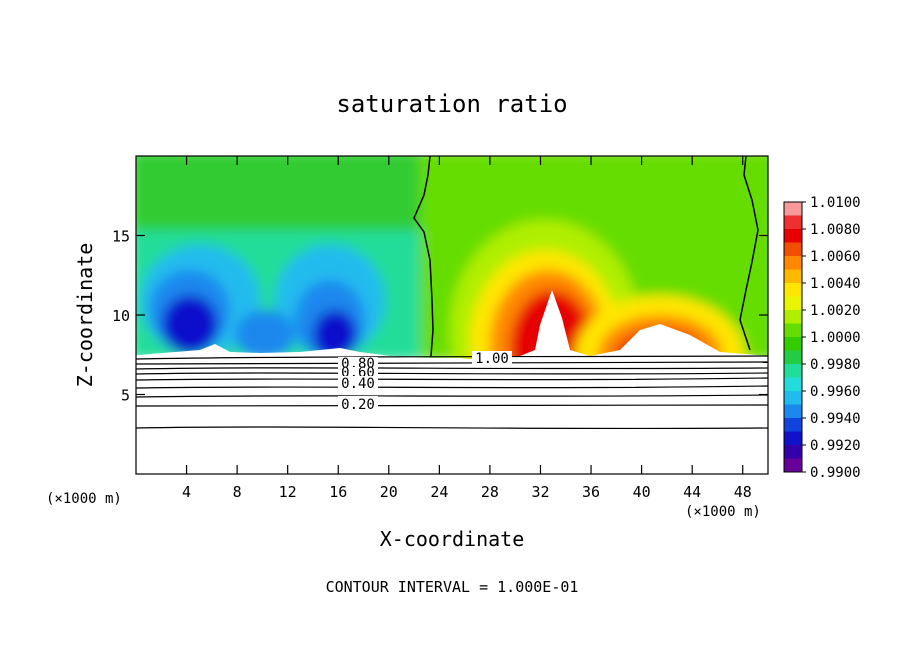  I want to click on x-tick-label: 36, so click(591, 492).